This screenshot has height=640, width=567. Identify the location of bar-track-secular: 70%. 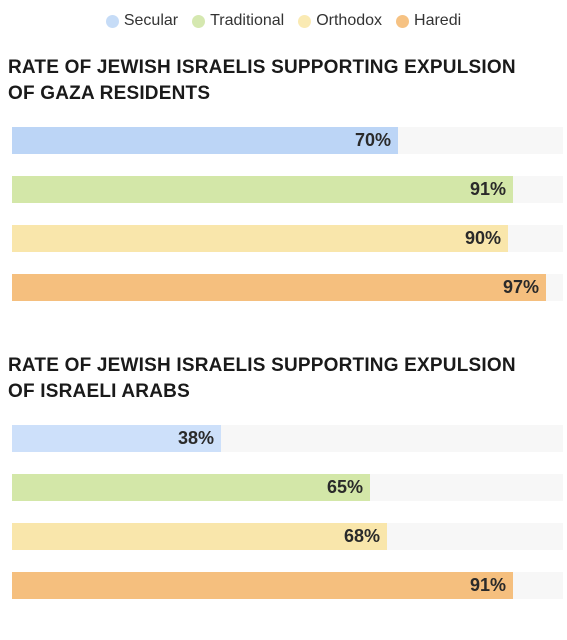
(287, 140).